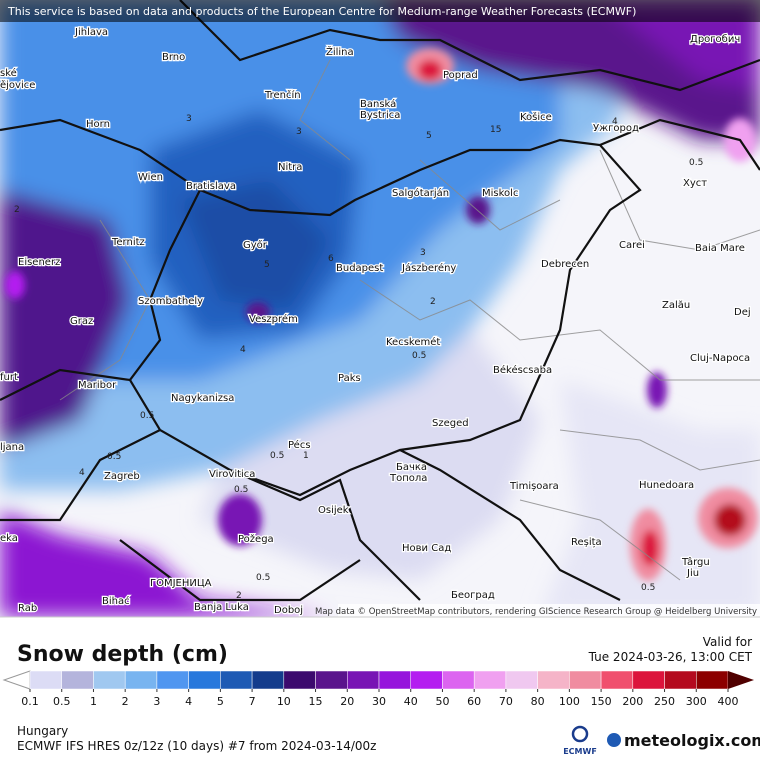 The height and width of the screenshot is (760, 760). I want to click on colorbar-label: 60, so click(474, 701).